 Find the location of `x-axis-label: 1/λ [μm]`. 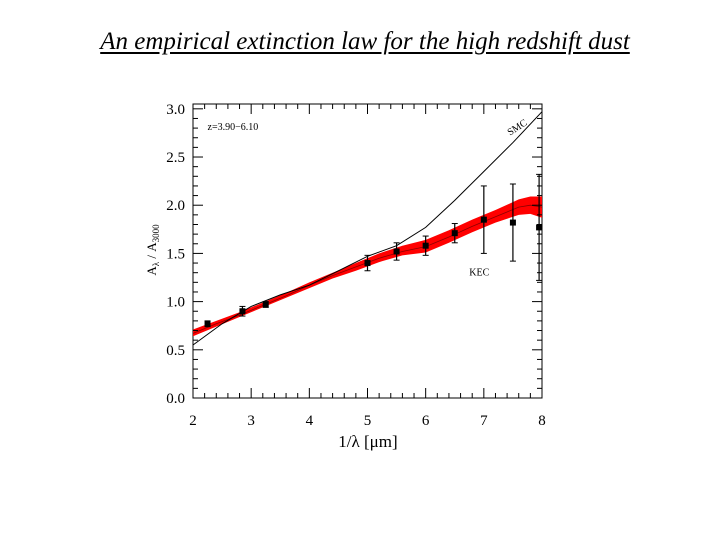

x-axis-label: 1/λ [μm] is located at coordinates (367, 441).